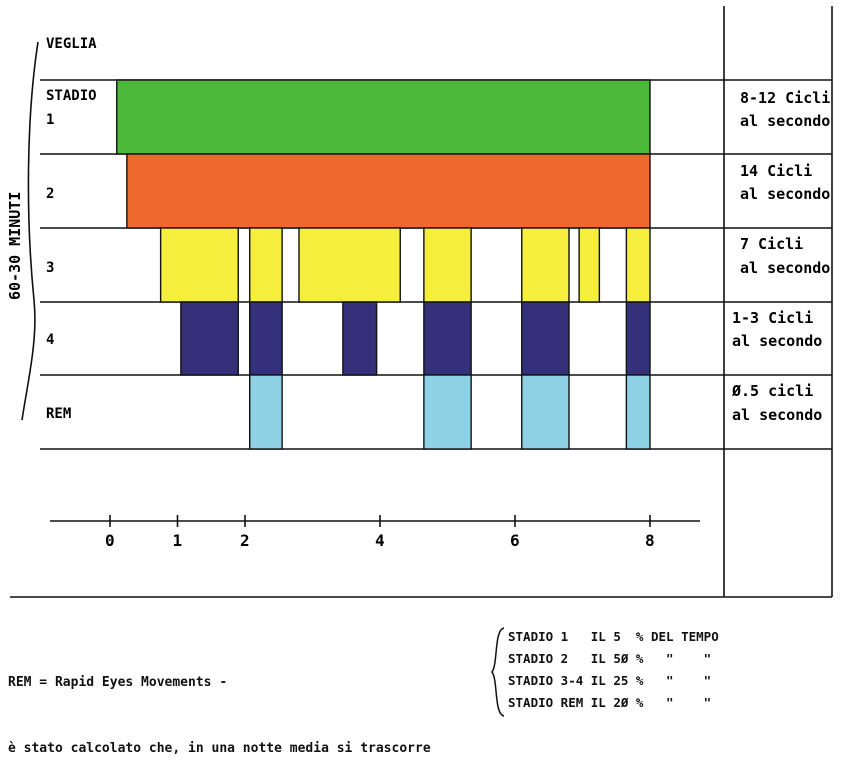 This screenshot has height=782, width=842. Describe the element at coordinates (50, 194) in the screenshot. I see `stage-label-2: 2` at that location.